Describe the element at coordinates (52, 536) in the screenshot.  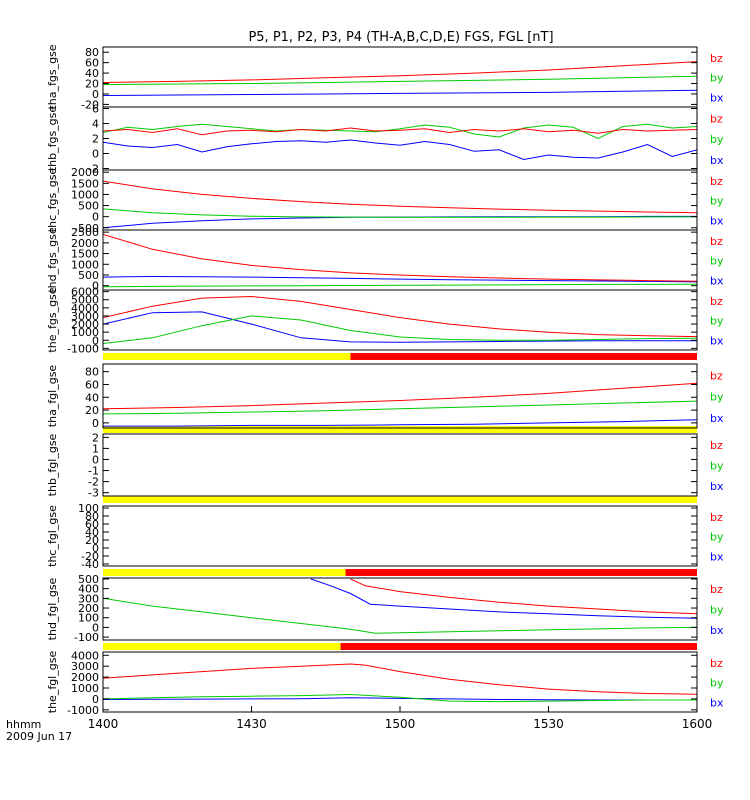
I see `y-axis-label: thc_fgl_gse` at that location.